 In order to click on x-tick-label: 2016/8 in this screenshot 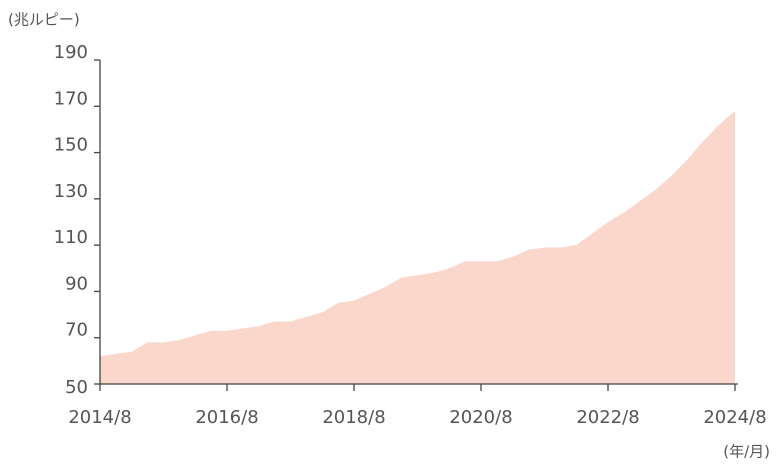, I will do `click(226, 417)`.